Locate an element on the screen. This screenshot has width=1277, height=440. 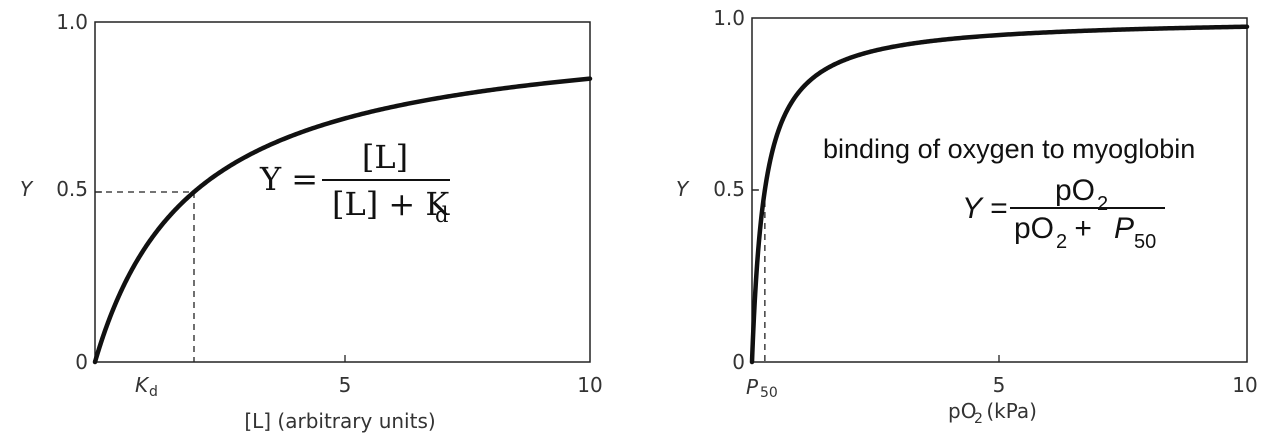
eq-denominator: [L] + K is located at coordinates (391, 204).